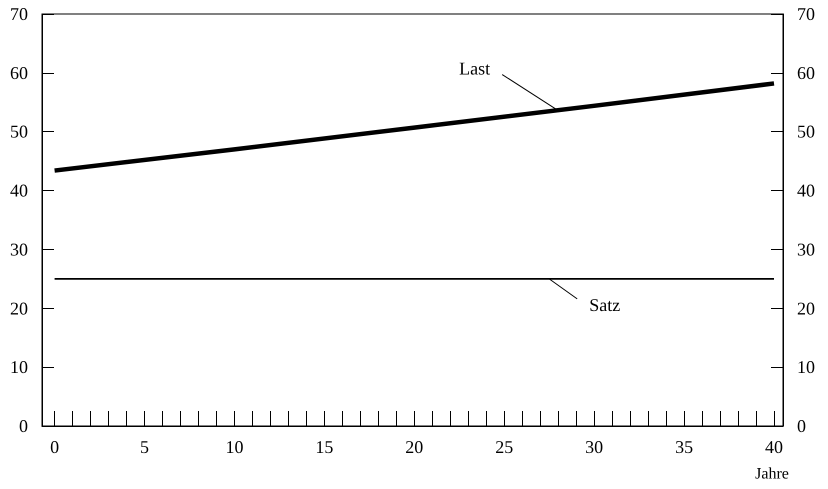 The width and height of the screenshot is (828, 489). What do you see at coordinates (474, 68) in the screenshot?
I see `annotation: Last` at bounding box center [474, 68].